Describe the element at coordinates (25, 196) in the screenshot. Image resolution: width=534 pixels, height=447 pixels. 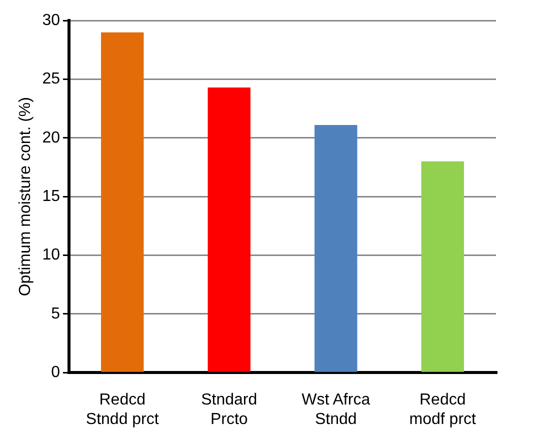
I see `y-axis-title: Optimum moisture cont. (%)` at that location.